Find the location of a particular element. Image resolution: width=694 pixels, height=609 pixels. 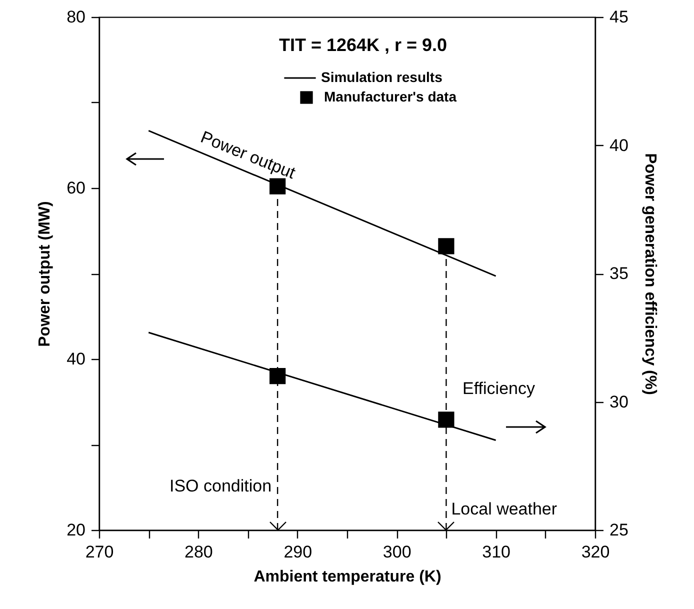

y-tick-label: 20 is located at coordinates (76, 530).